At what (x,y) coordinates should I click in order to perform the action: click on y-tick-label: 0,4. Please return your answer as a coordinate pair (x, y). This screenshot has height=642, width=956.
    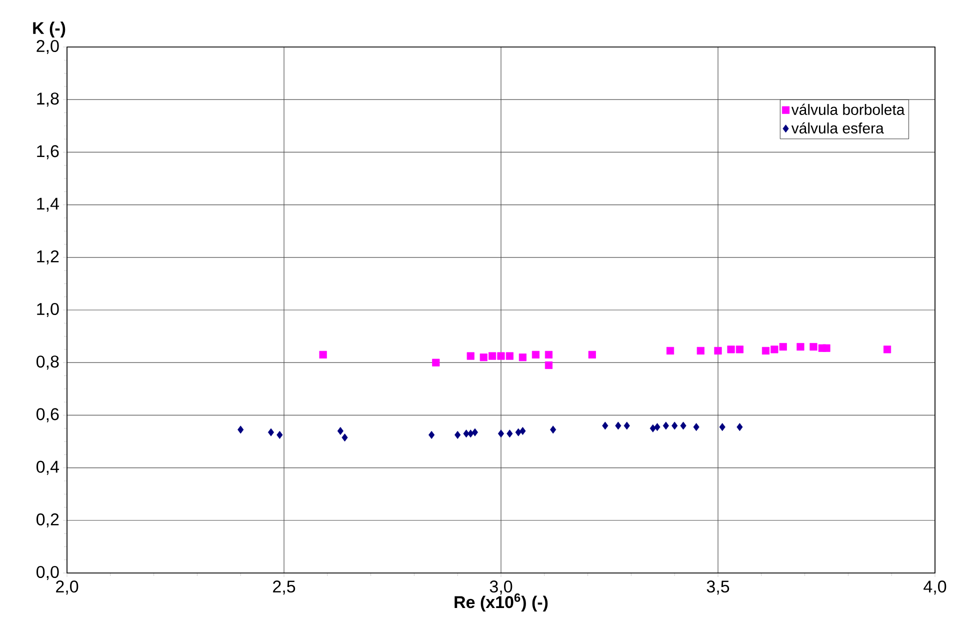
    Looking at the image, I should click on (47, 467).